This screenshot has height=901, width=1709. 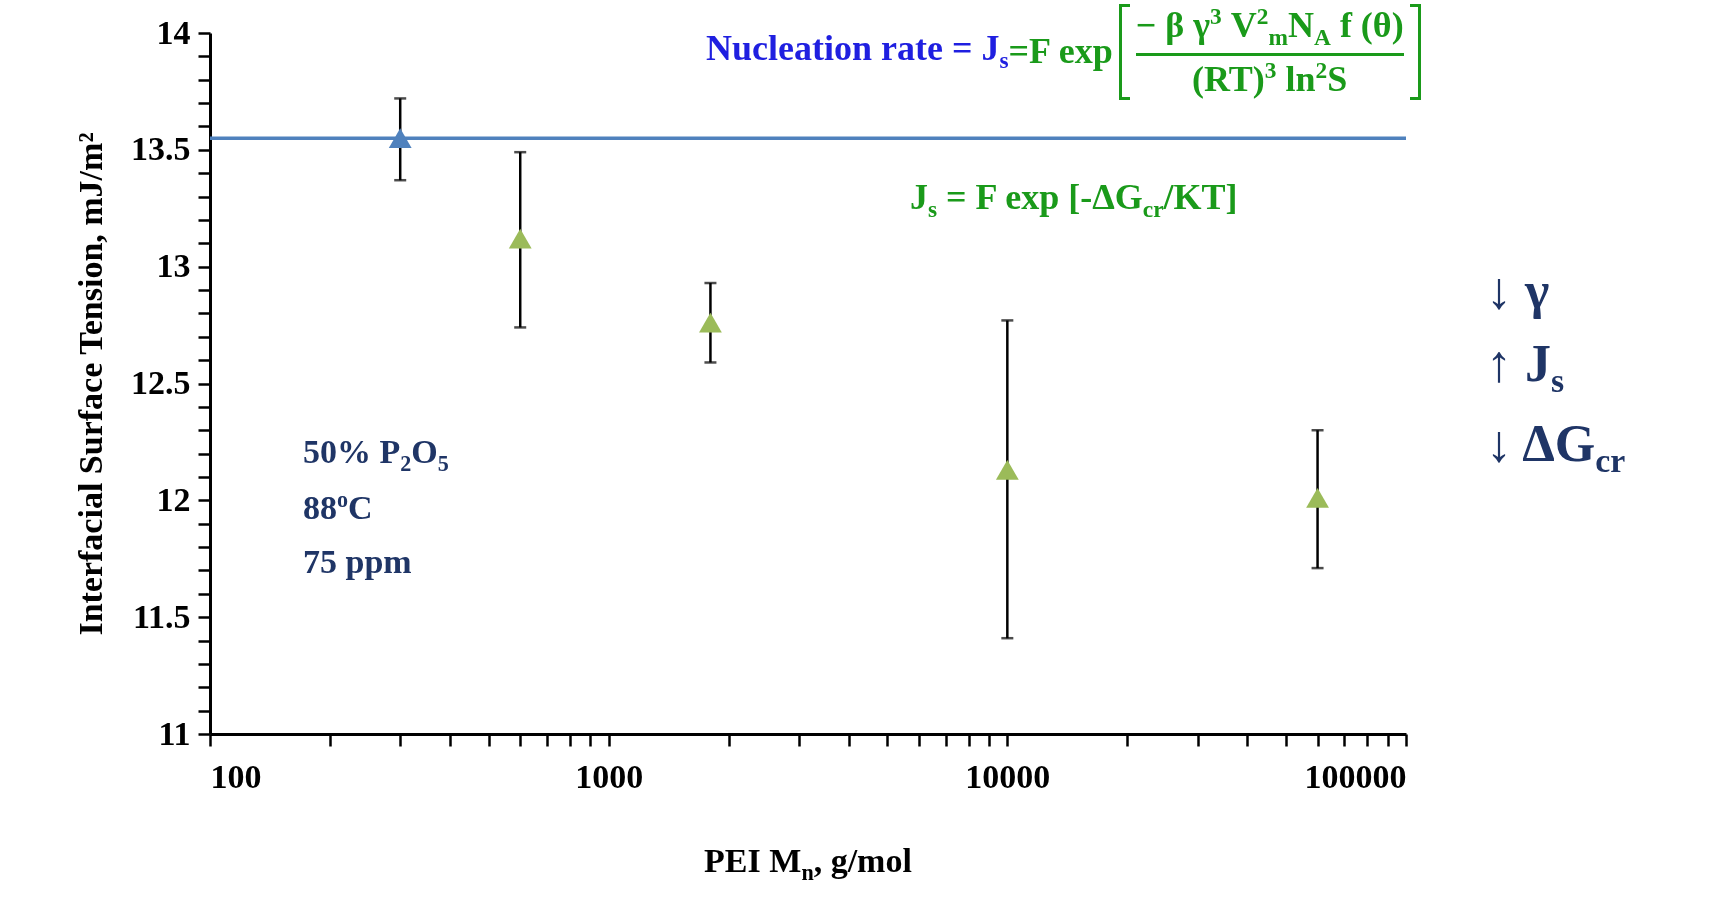 I want to click on annotation: Nucleation rate = J$_{s}$, so click(x=857, y=51).